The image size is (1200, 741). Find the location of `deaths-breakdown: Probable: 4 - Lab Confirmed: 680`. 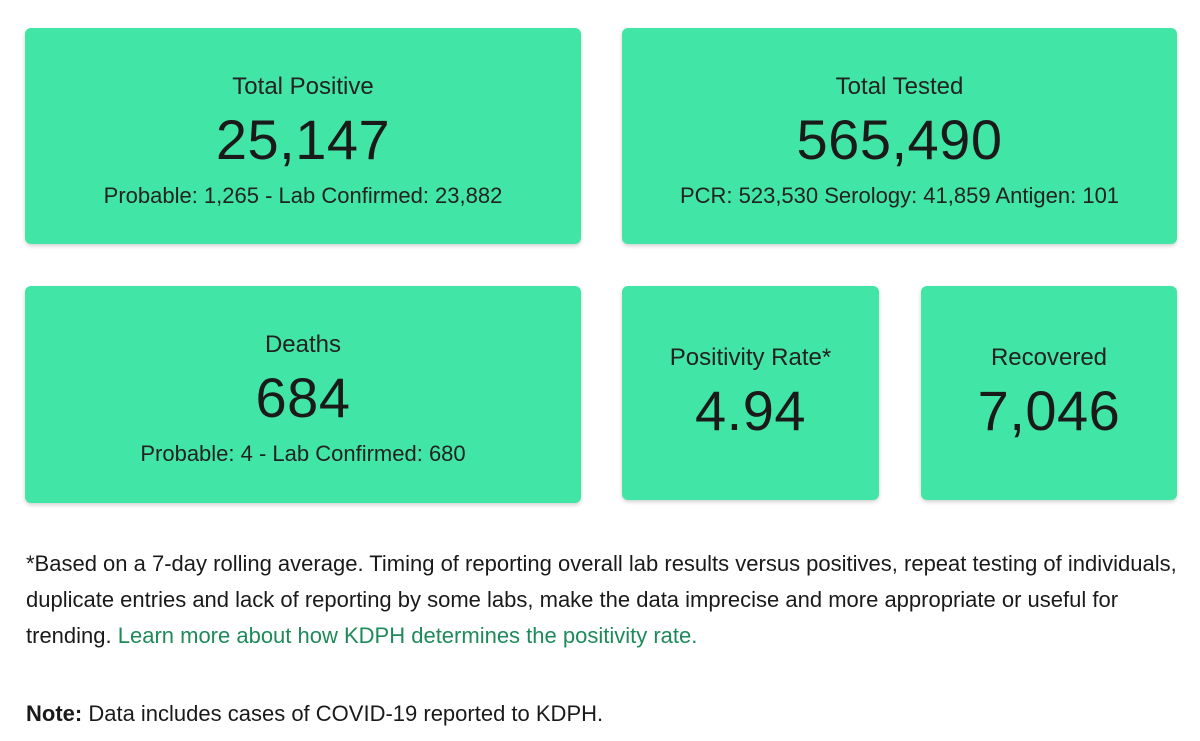

deaths-breakdown: Probable: 4 - Lab Confirmed: 680 is located at coordinates (303, 453).